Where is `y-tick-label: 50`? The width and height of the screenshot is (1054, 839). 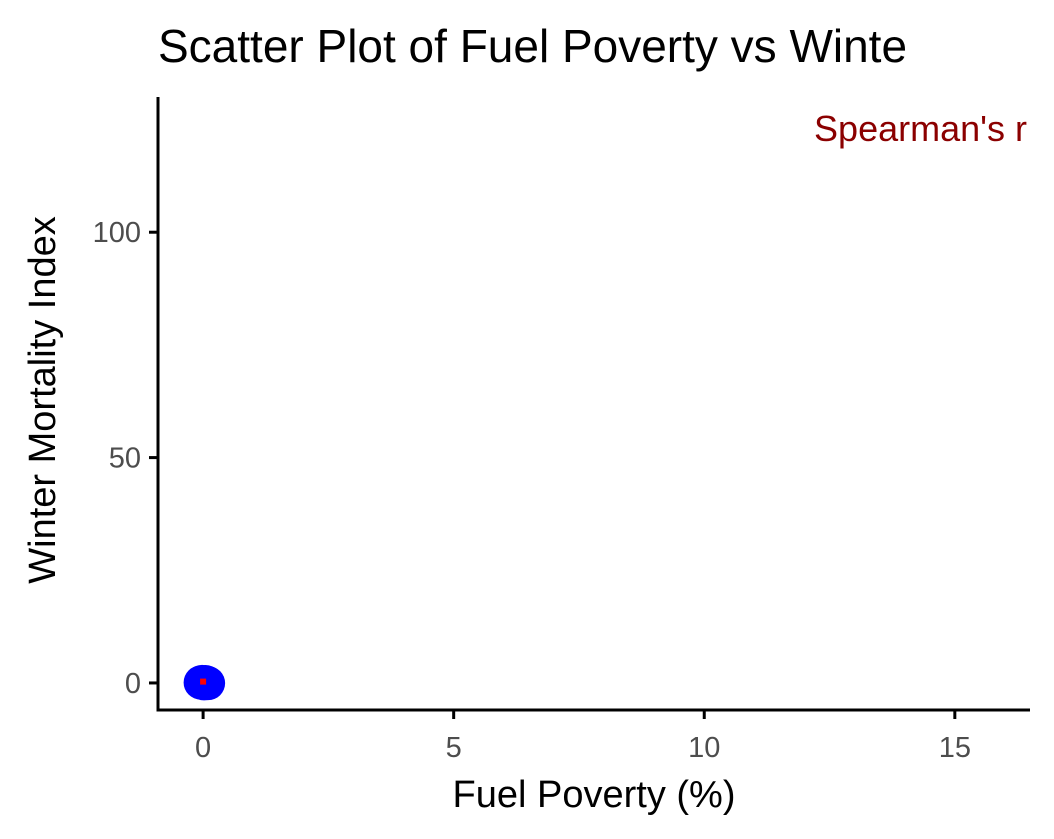 y-tick-label: 50 is located at coordinates (125, 459).